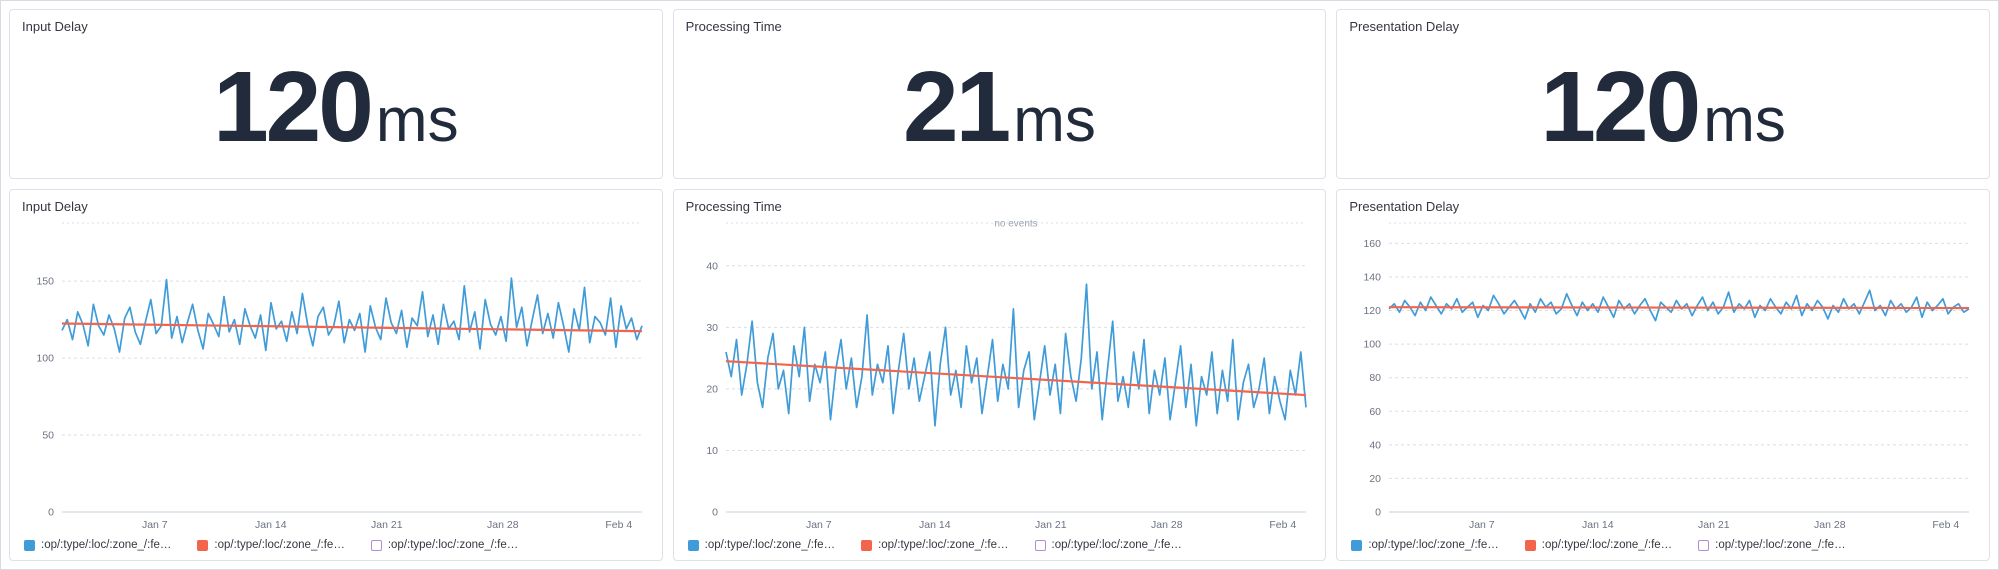  I want to click on metric-display: 21 ms, so click(1000, 106).